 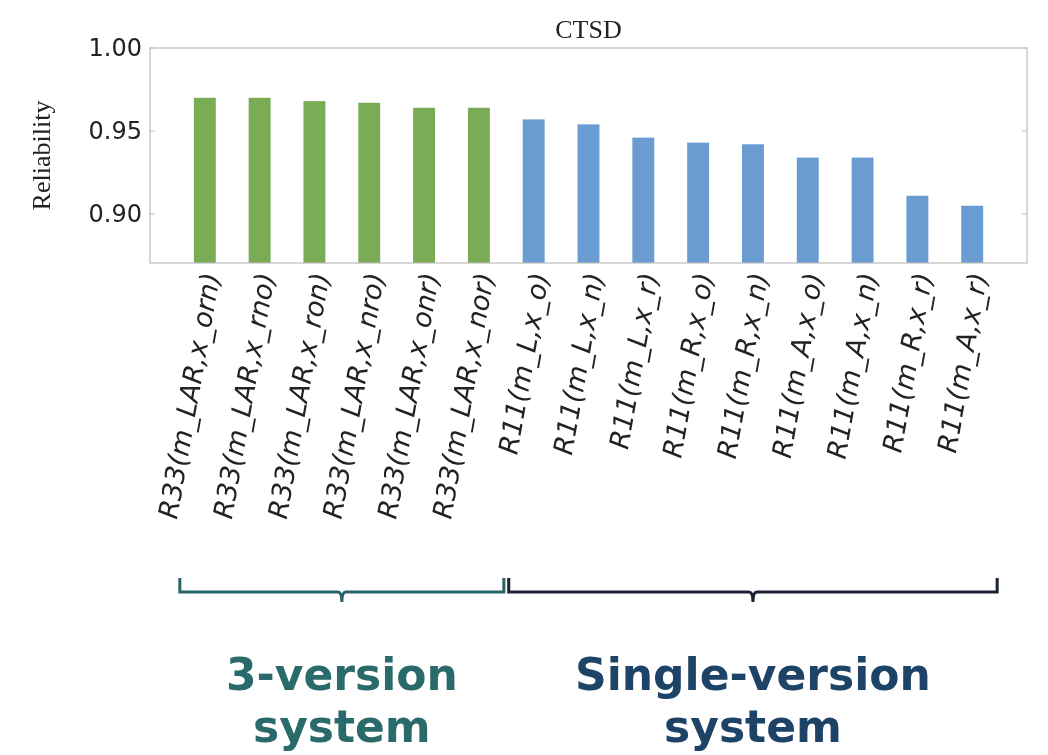 What do you see at coordinates (753, 700) in the screenshot?
I see `text: Single-version system` at bounding box center [753, 700].